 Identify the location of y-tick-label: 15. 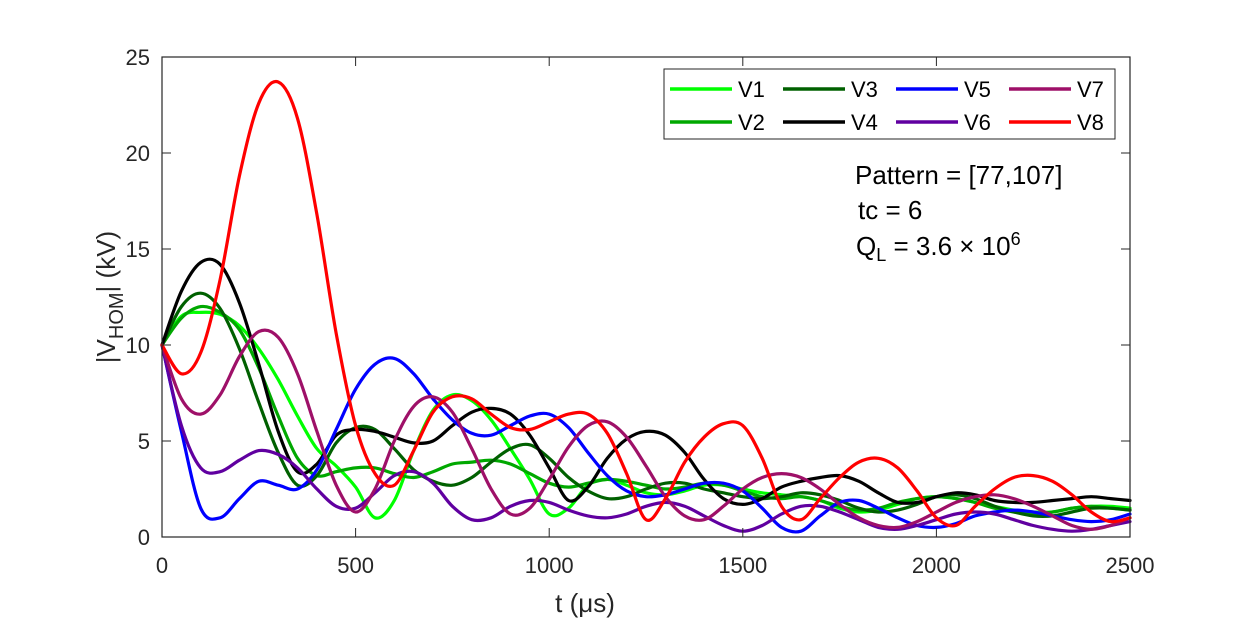
(138, 249).